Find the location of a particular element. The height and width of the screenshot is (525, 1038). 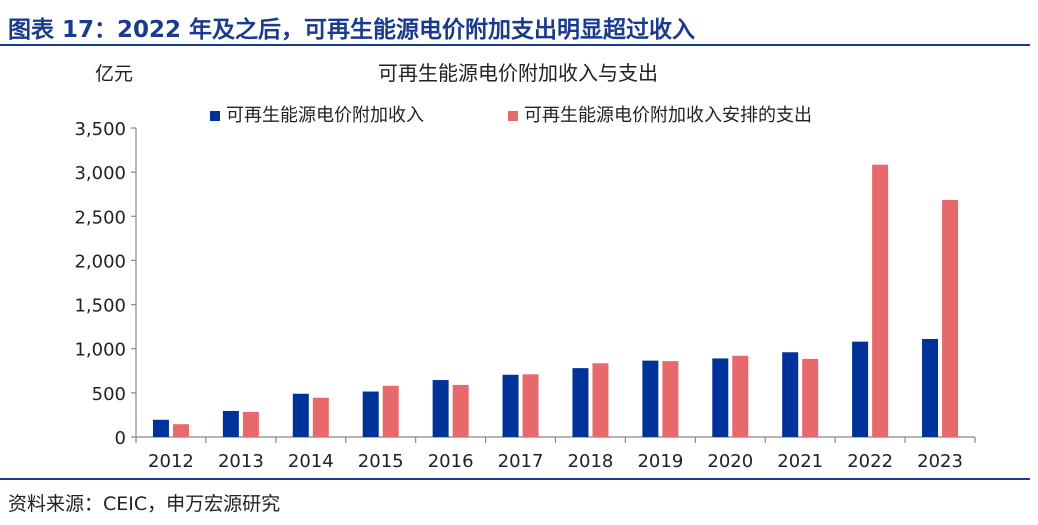

x-tick-label: 2014 is located at coordinates (311, 461).